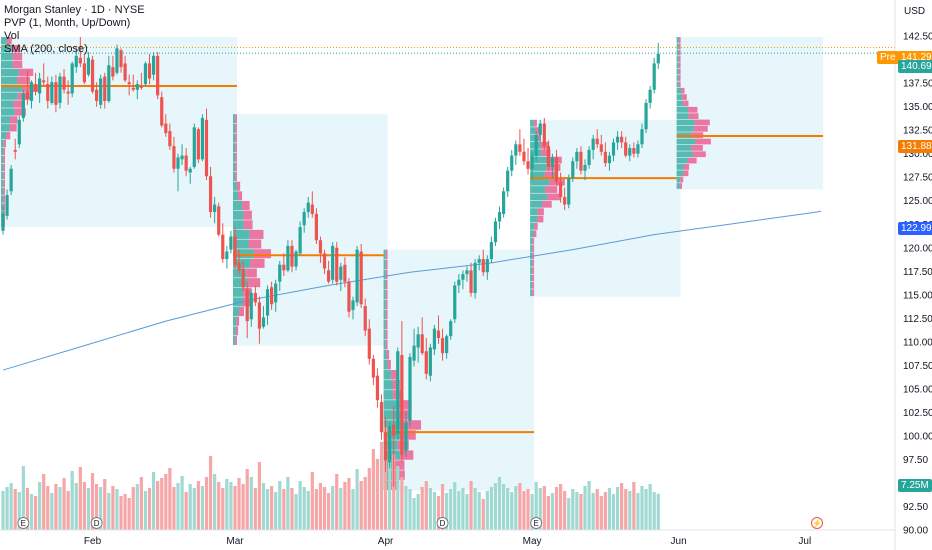  What do you see at coordinates (67, 23) in the screenshot?
I see `indicator-pvp: PVP (1, Month, Up/Down)` at bounding box center [67, 23].